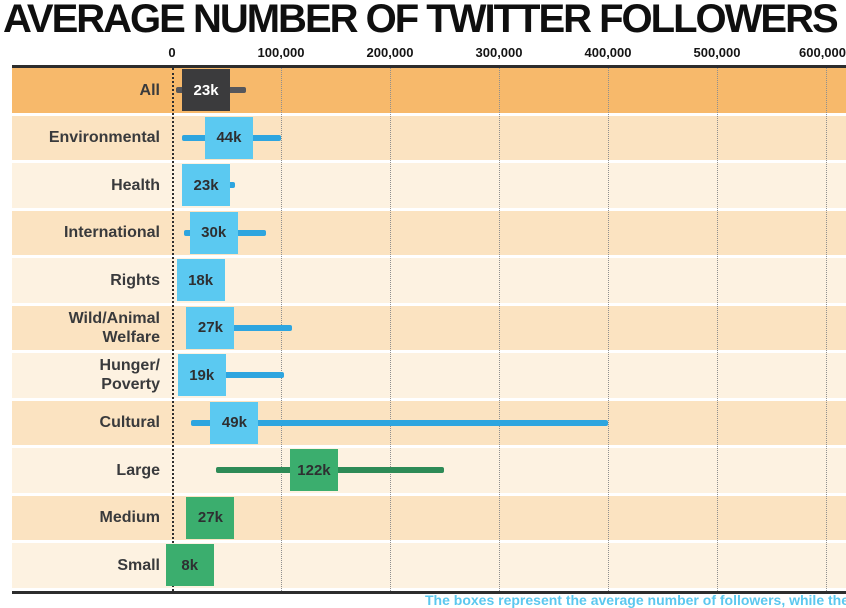  I want to click on average-value-box: 18k, so click(200, 280).